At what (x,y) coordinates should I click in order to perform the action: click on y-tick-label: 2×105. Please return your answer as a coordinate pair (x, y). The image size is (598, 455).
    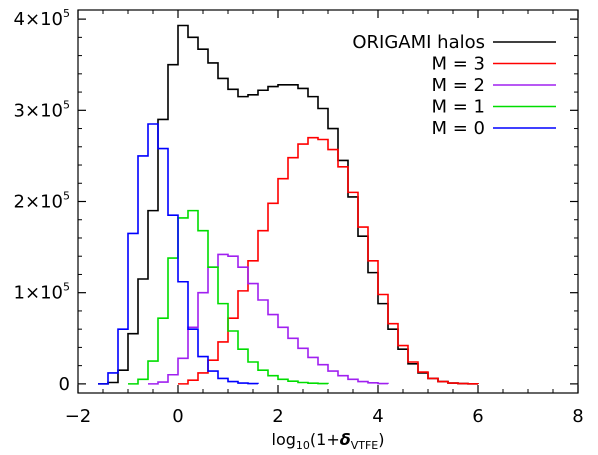
    Looking at the image, I should click on (42, 201).